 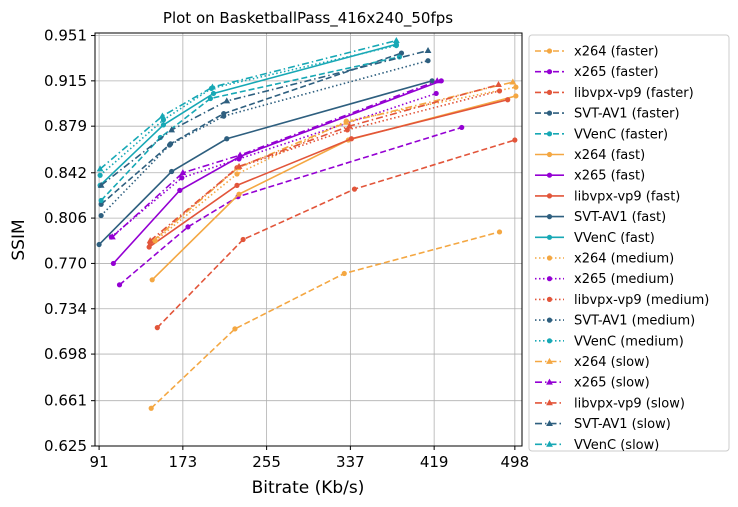 What do you see at coordinates (65, 263) in the screenshot?
I see `y-tick-label: 0.770` at bounding box center [65, 263].